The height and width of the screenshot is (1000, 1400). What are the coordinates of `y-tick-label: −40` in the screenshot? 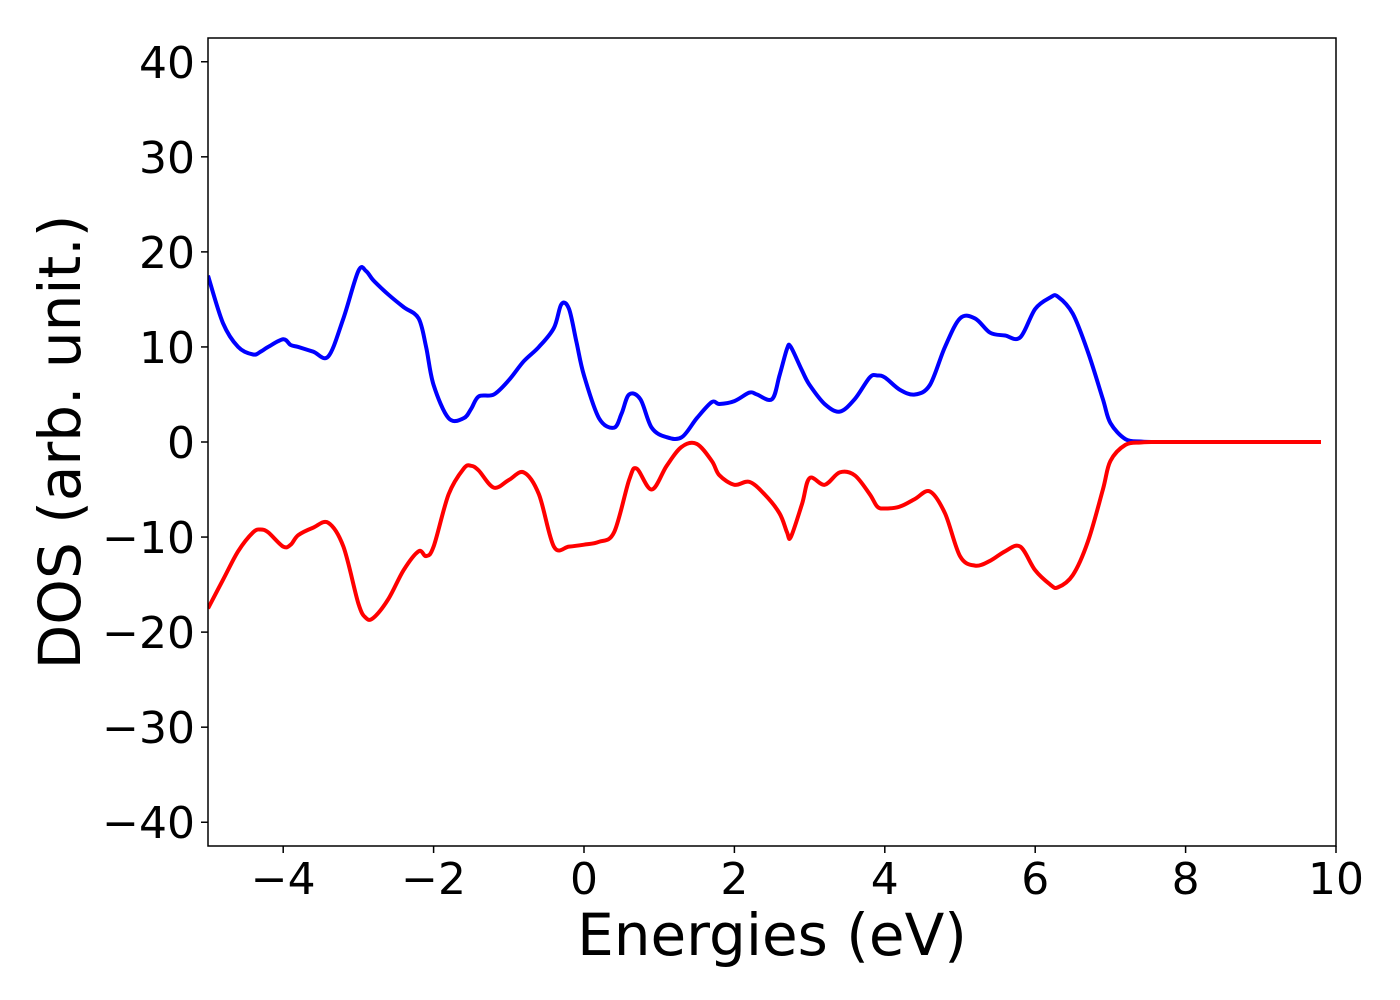 It's located at (148, 823).